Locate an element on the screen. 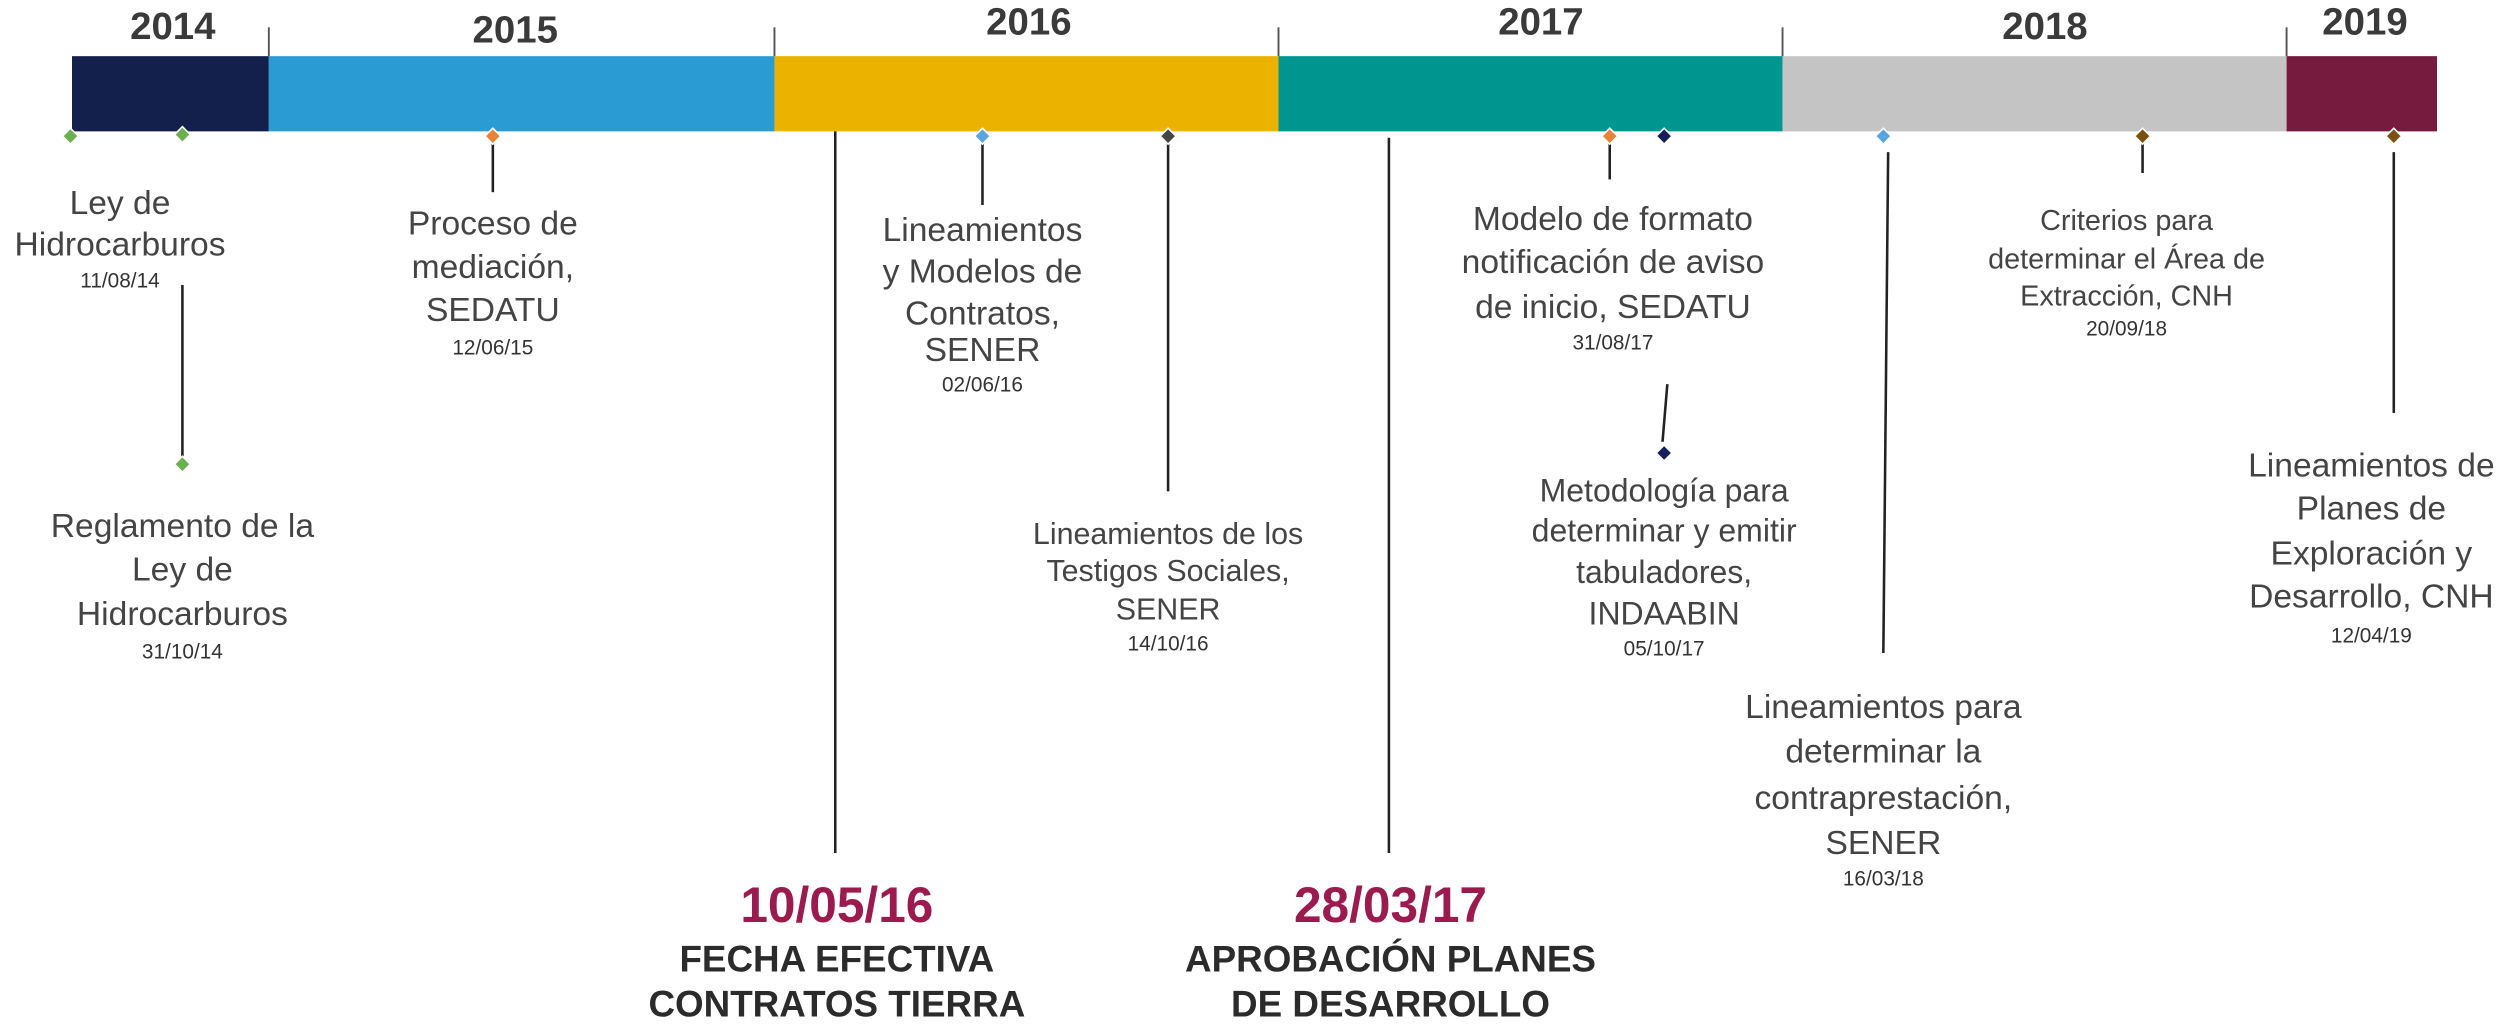  event-date: 02/06/16 is located at coordinates (982, 384).